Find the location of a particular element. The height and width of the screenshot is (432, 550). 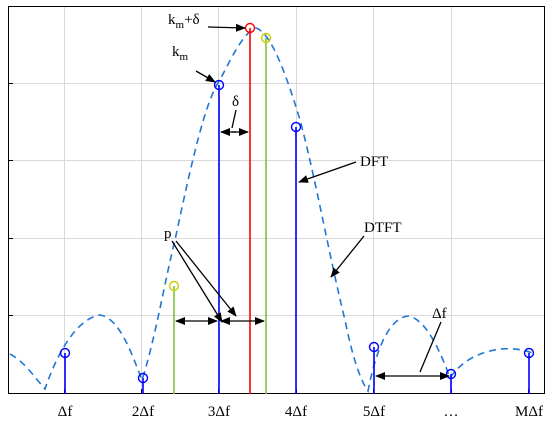

arrow-km-delta is located at coordinates (226, 27).